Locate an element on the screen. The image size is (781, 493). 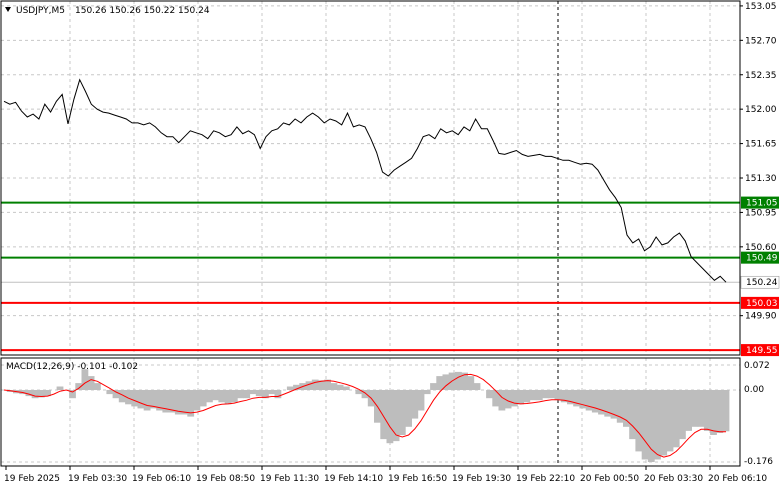
x-tick-label: 19 Feb 03:30 is located at coordinates (97, 479).